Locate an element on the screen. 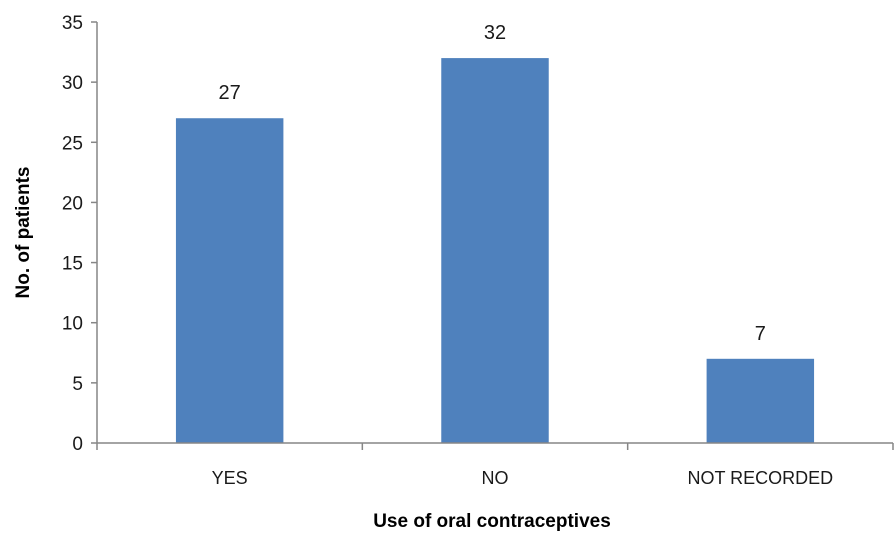 The image size is (896, 540). data-label: 32 is located at coordinates (495, 33).